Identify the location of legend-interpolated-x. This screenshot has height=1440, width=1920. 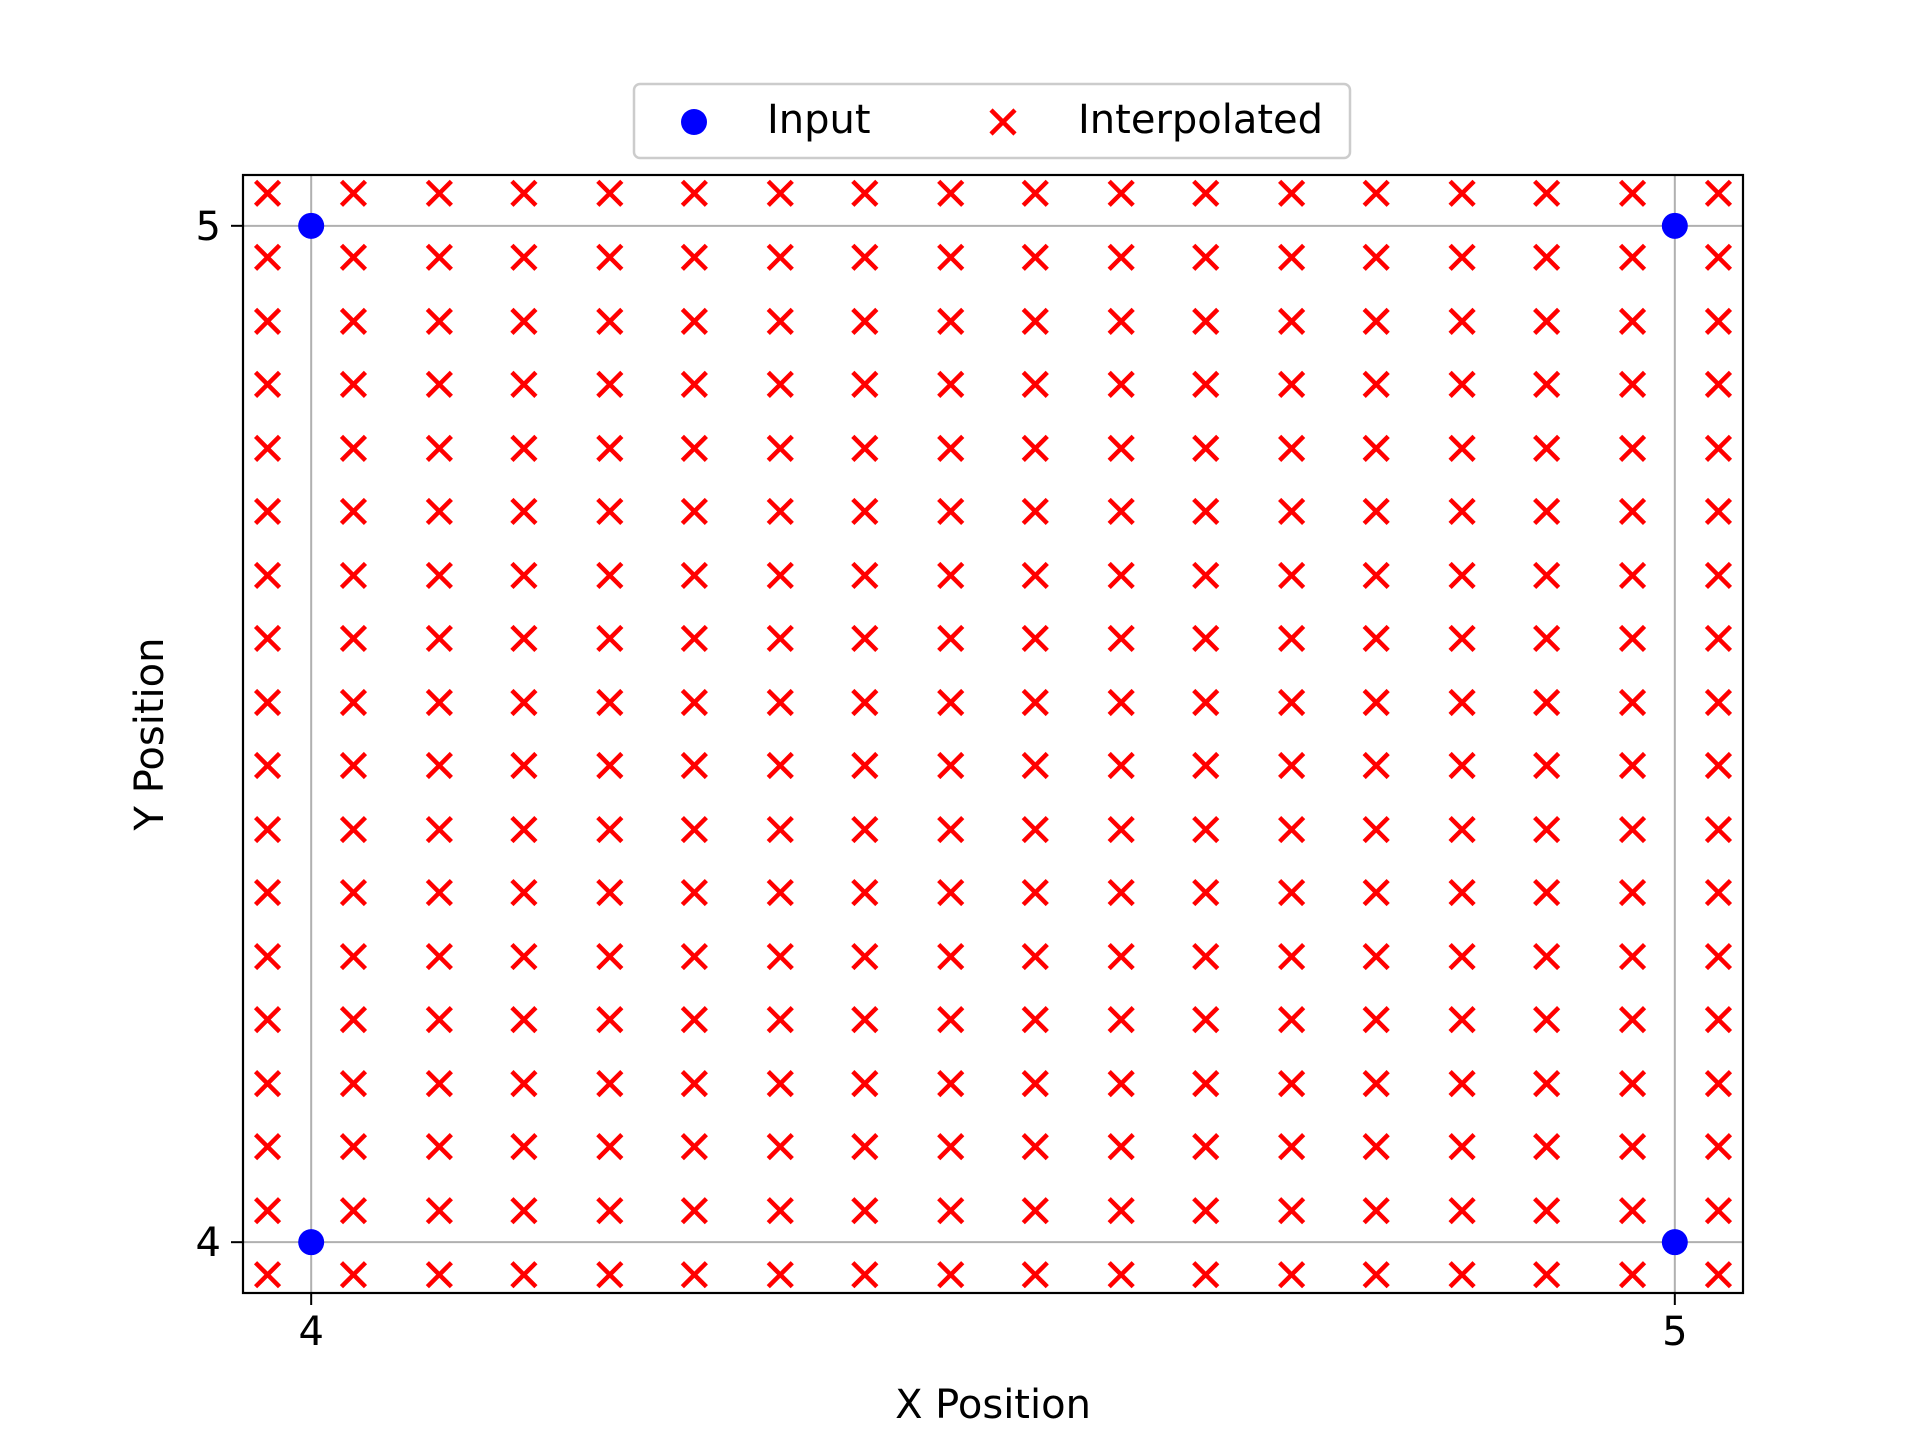
(1003, 122).